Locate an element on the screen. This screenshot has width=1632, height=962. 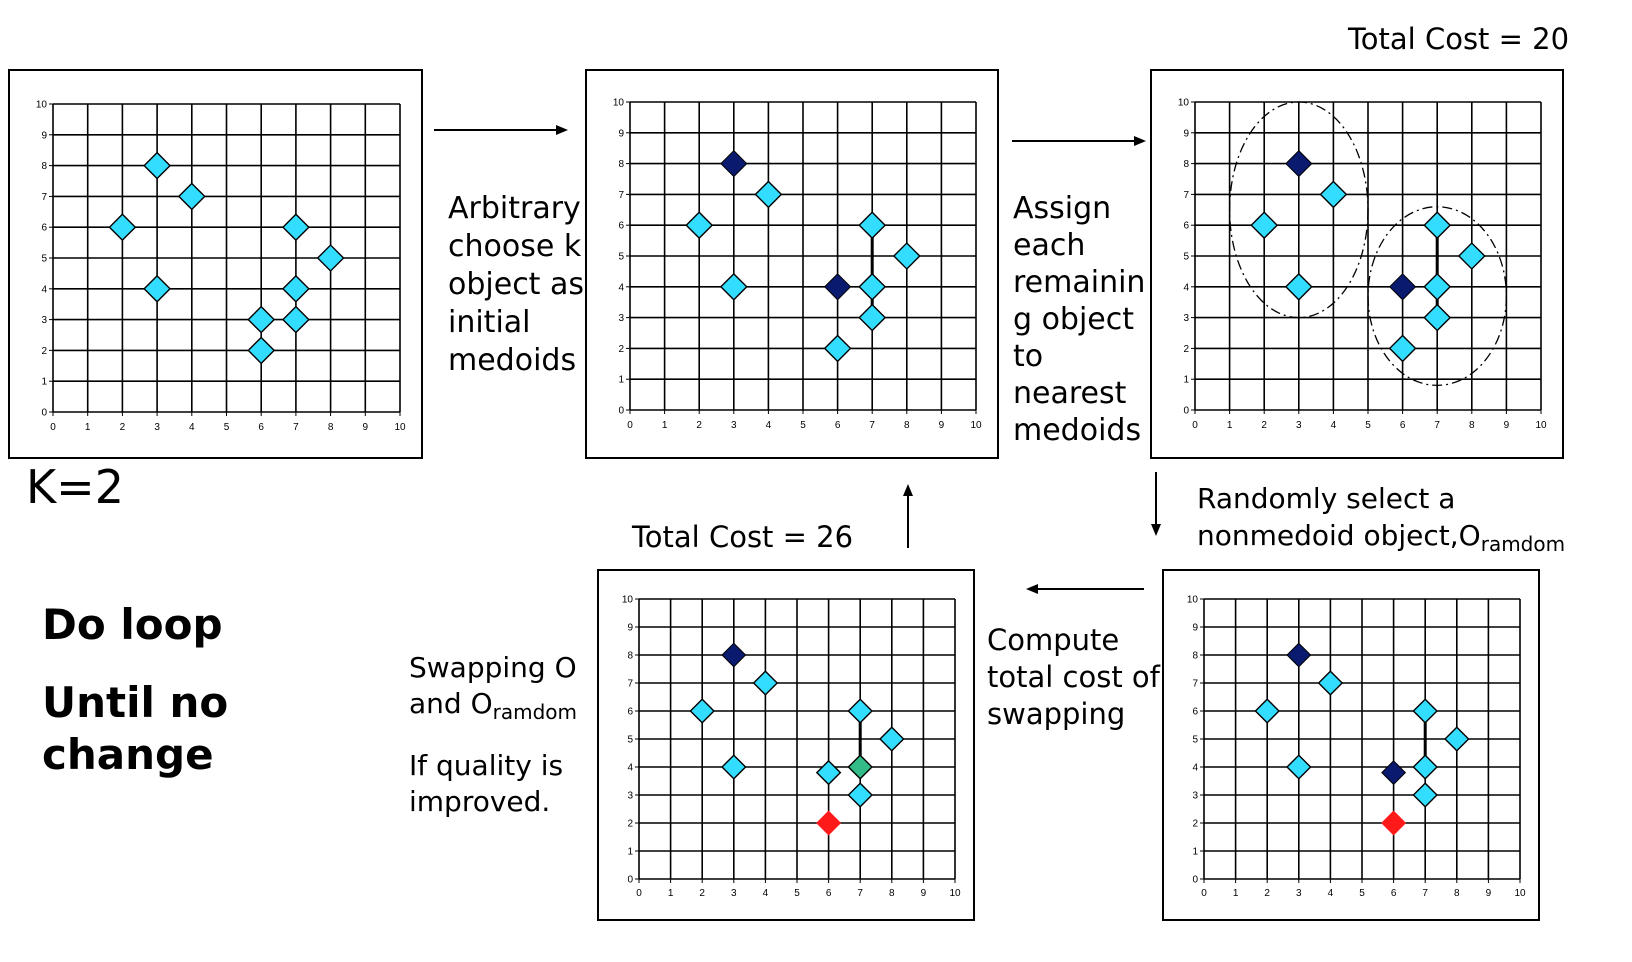
cluster-ellipse is located at coordinates (1298, 210).